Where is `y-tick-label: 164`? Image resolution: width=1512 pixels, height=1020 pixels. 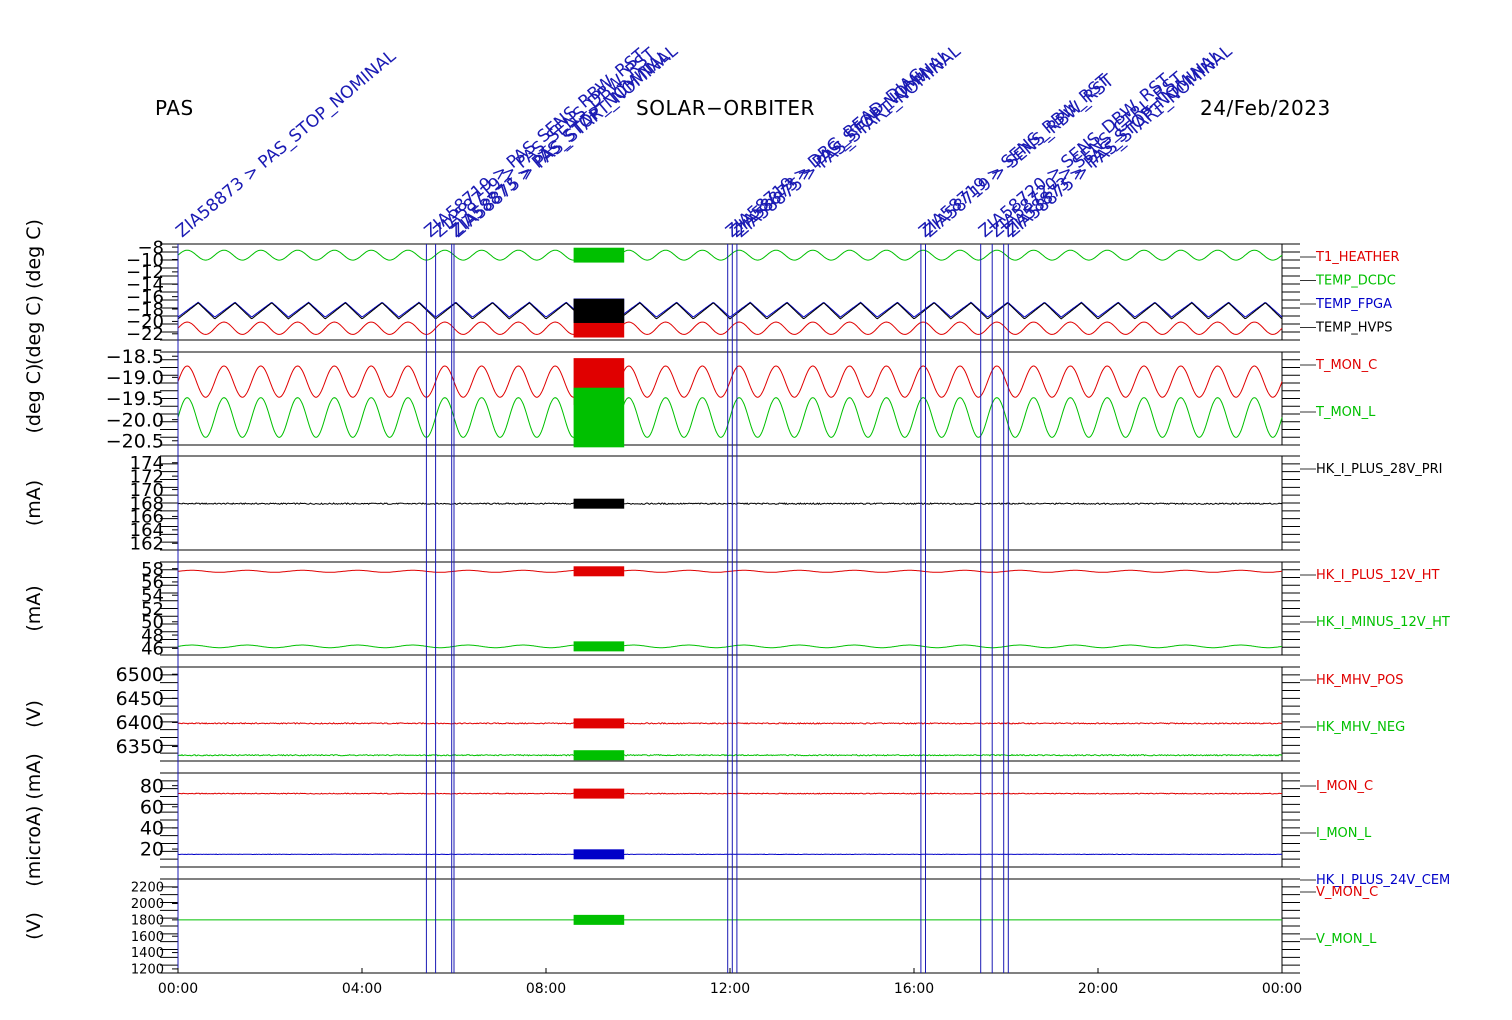 y-tick-label: 164 is located at coordinates (147, 530).